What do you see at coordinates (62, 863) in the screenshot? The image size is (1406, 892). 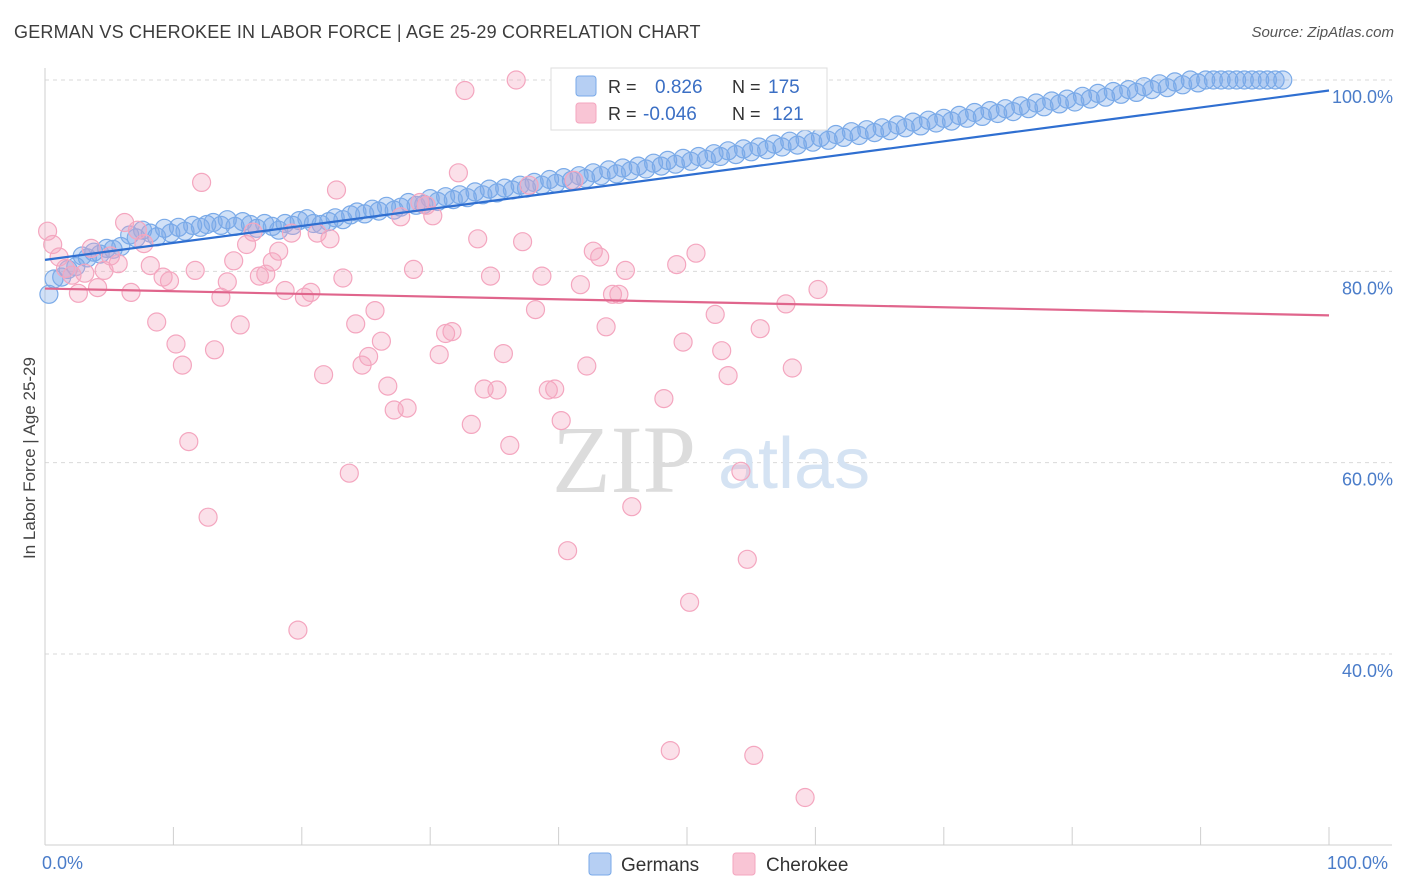 I see `x-tick-label-left: 0.0%` at bounding box center [62, 863].